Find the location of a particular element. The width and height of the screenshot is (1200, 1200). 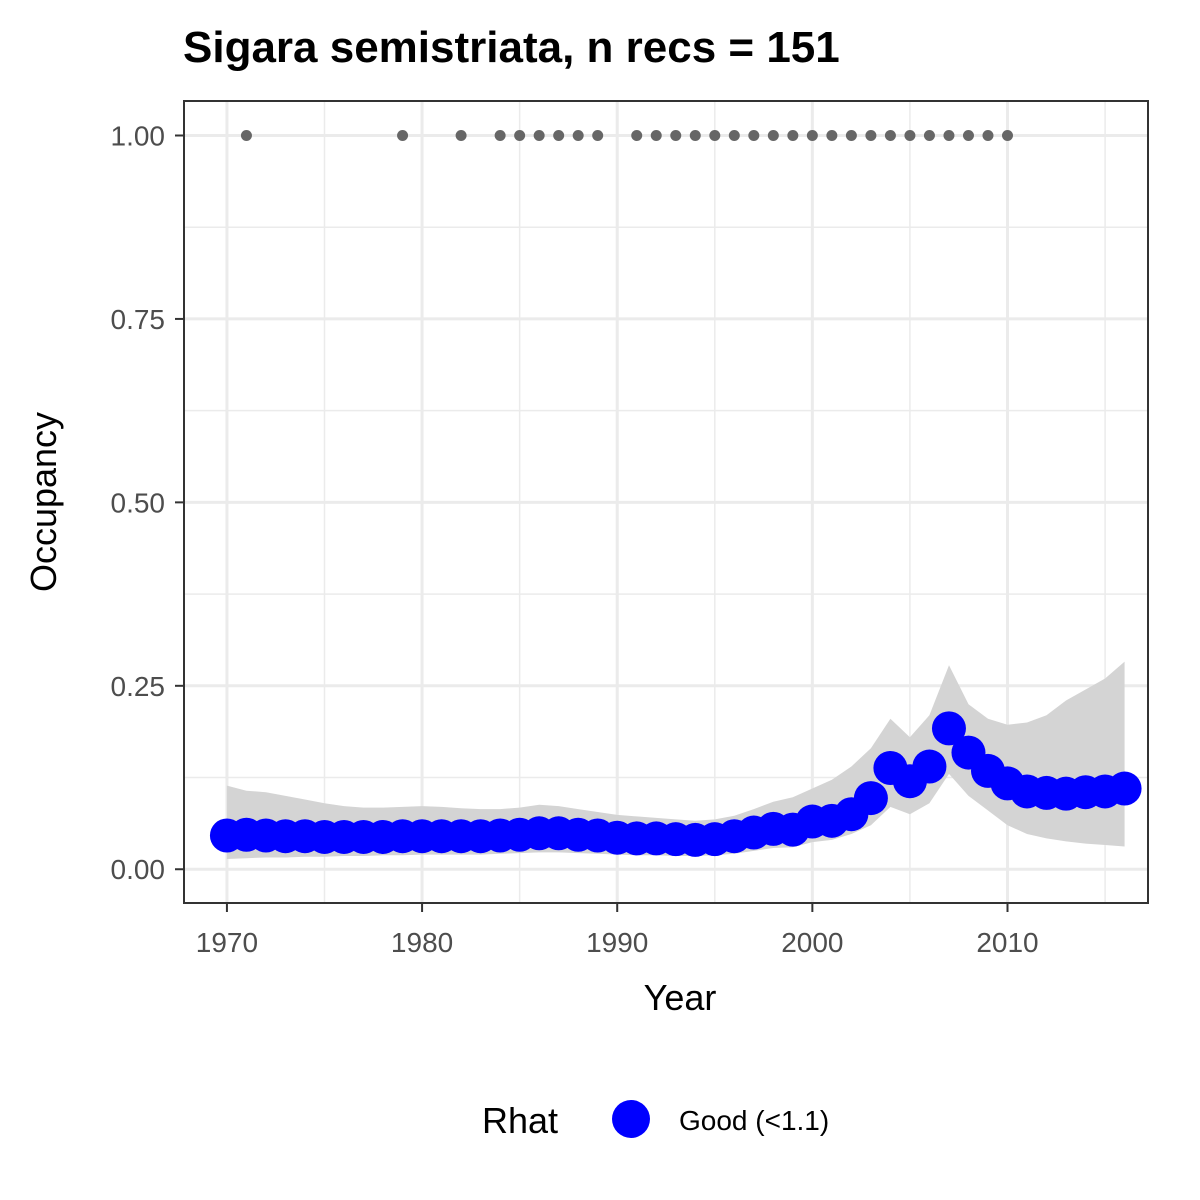

x-tick-label: 2000 is located at coordinates (812, 942).